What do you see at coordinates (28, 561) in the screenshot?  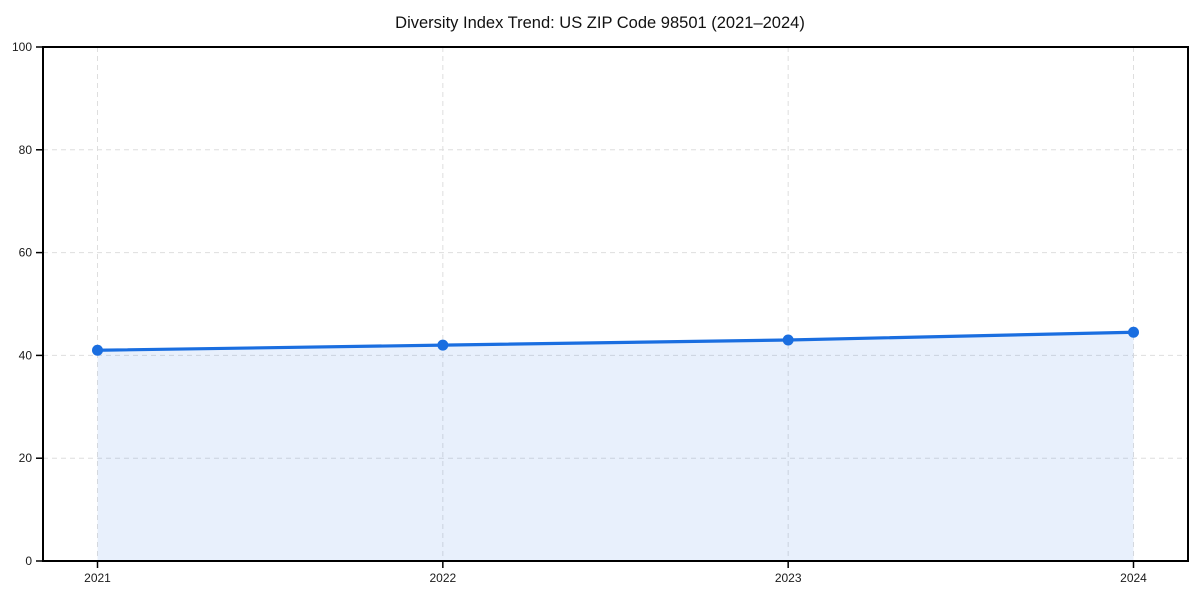 I see `y-tick-label: 0` at bounding box center [28, 561].